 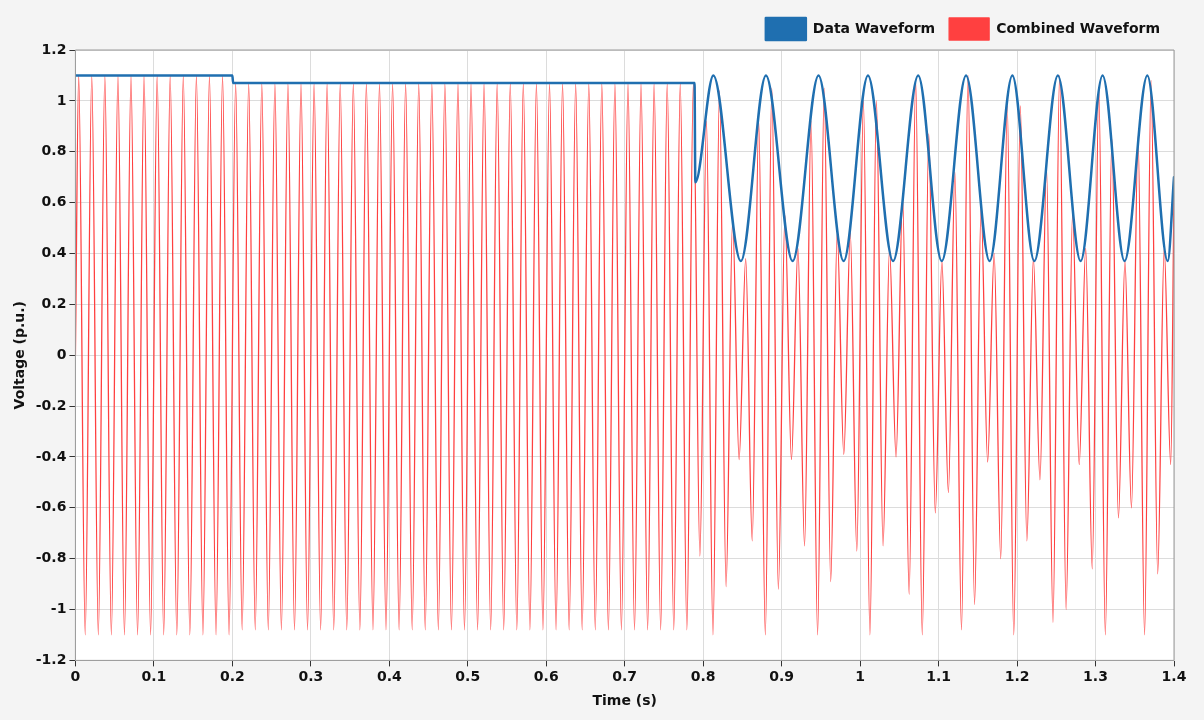 I want to click on x-axis-title: Time (s), so click(x=624, y=700).